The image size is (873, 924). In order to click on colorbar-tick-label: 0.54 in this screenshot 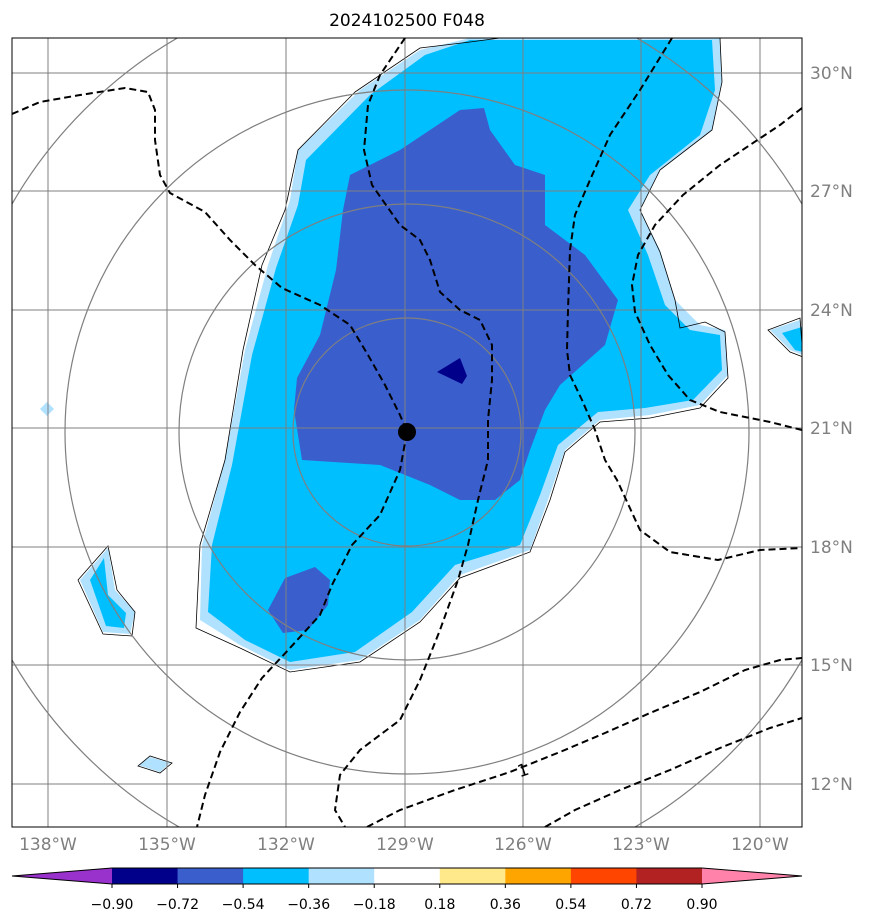, I will do `click(570, 905)`.